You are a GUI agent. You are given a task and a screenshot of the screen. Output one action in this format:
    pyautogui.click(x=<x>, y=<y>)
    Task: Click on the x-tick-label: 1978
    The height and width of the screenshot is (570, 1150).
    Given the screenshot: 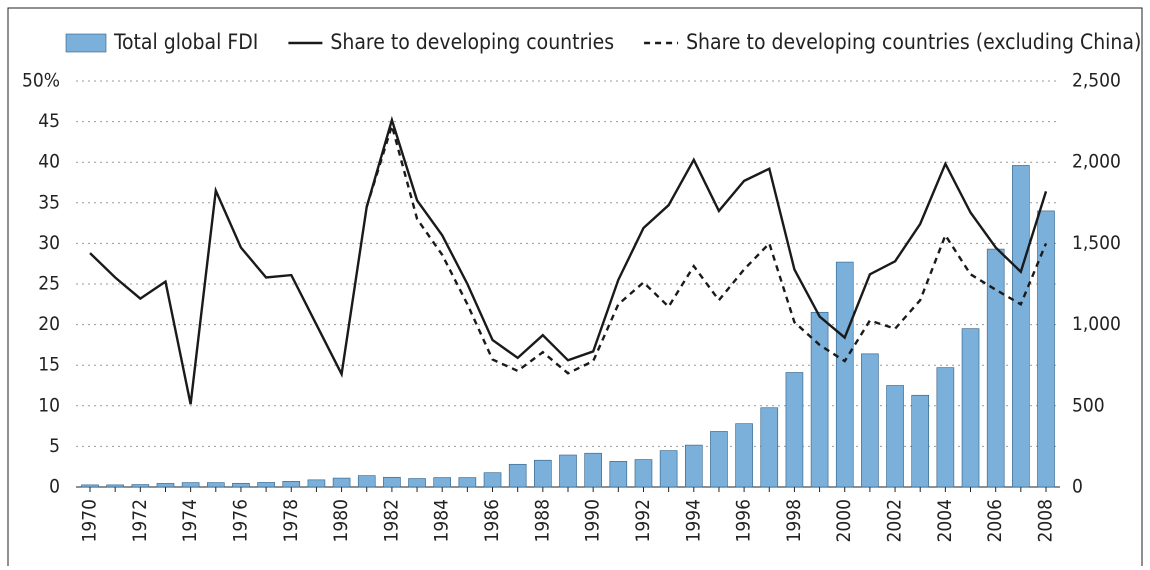 What is the action you would take?
    pyautogui.click(x=291, y=521)
    